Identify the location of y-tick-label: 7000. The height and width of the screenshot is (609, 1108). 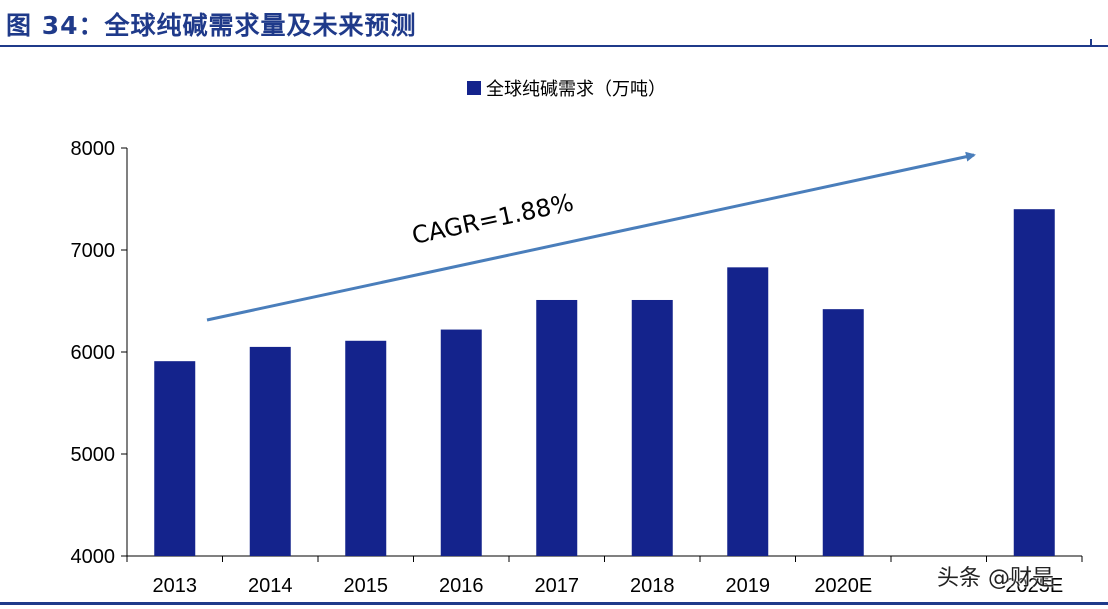
(93, 251).